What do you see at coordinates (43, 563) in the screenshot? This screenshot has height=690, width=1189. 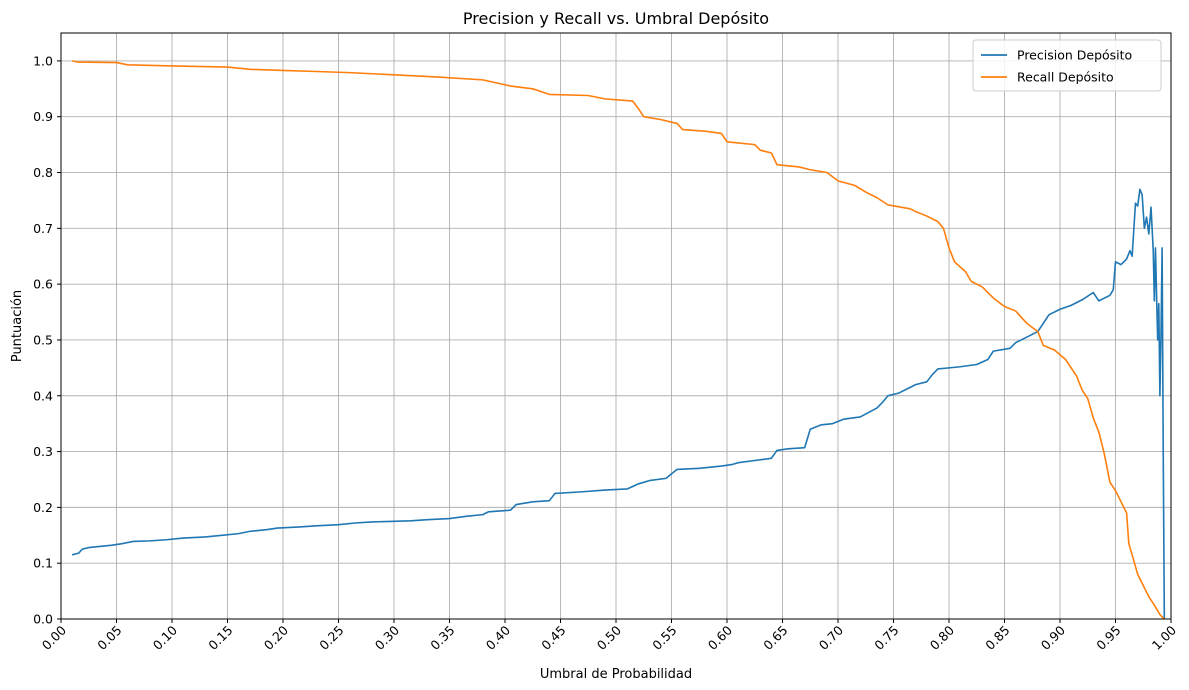 I see `y-tick-label: 0.1` at bounding box center [43, 563].